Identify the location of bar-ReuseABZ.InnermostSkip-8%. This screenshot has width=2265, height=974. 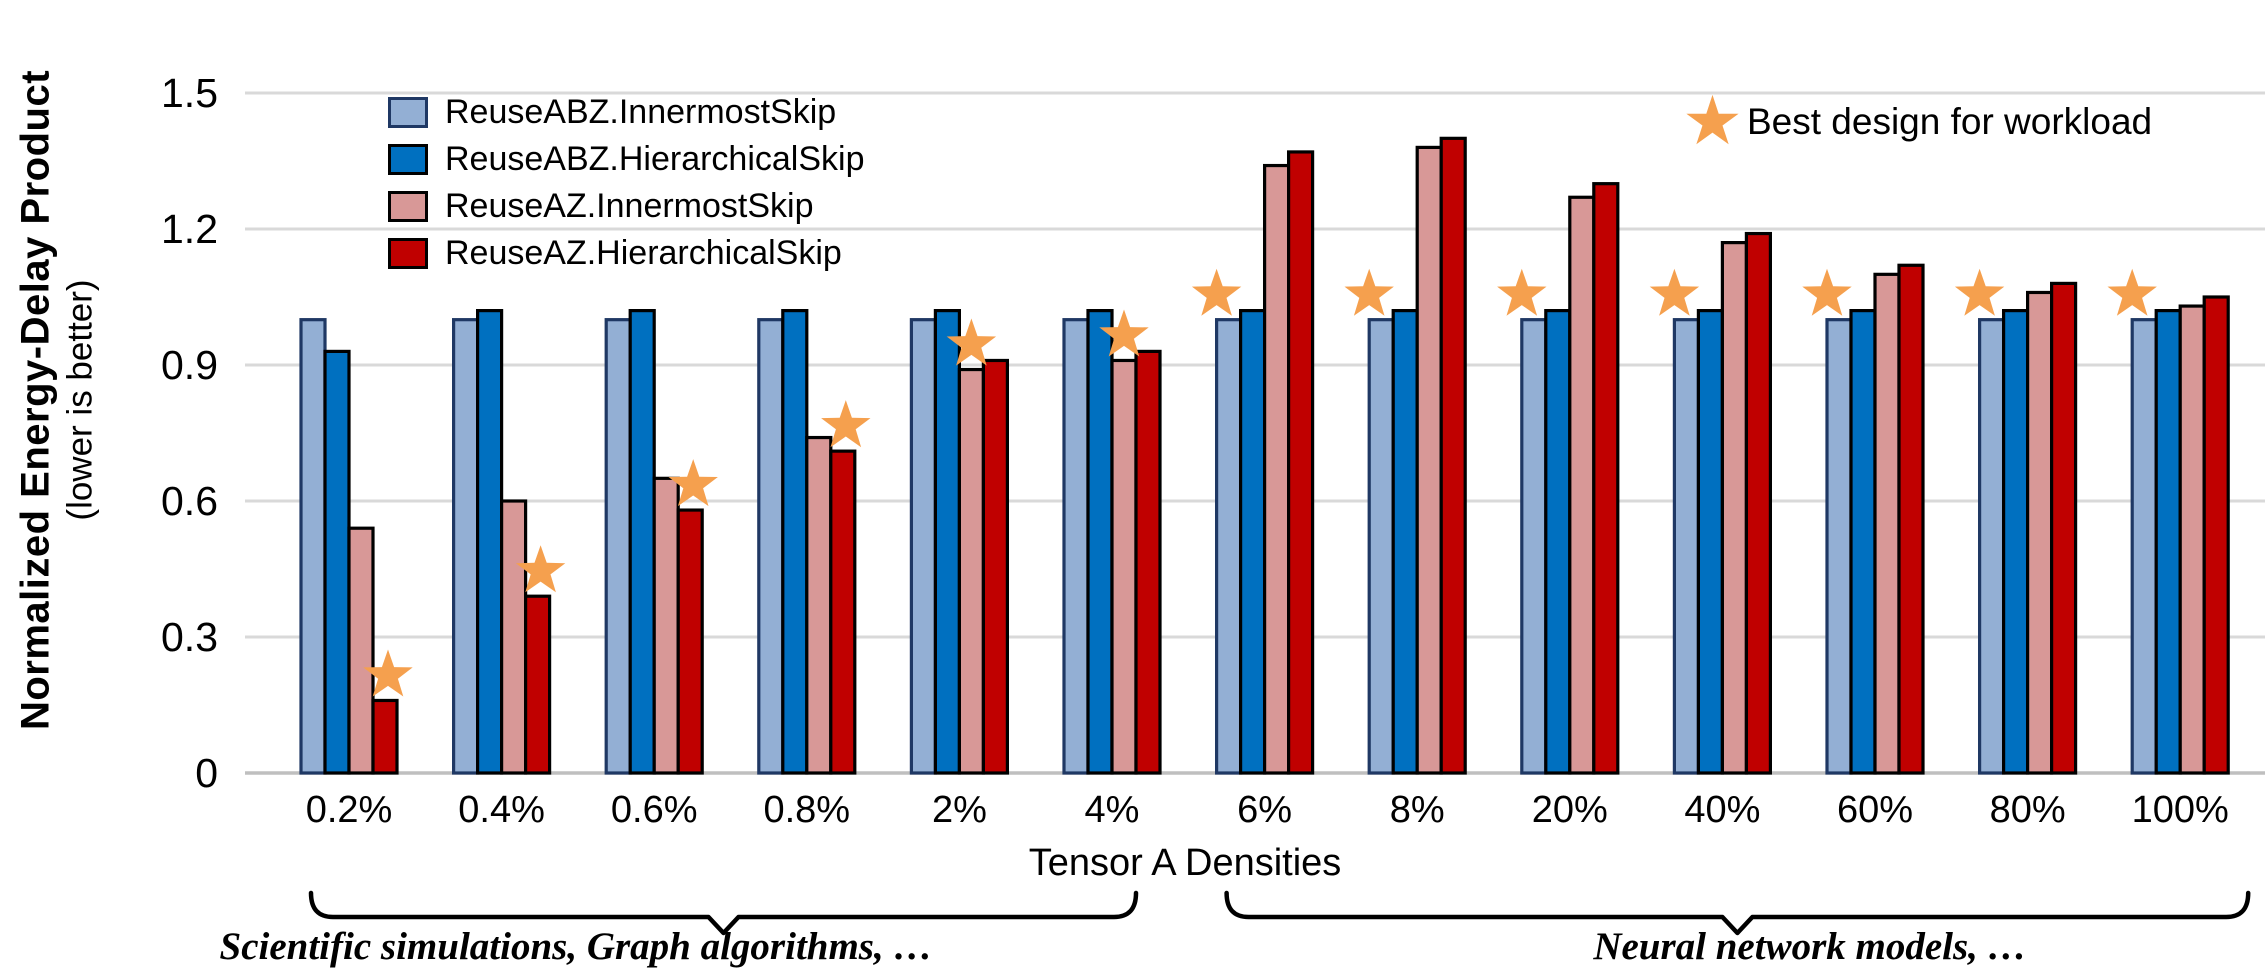
(1381, 546).